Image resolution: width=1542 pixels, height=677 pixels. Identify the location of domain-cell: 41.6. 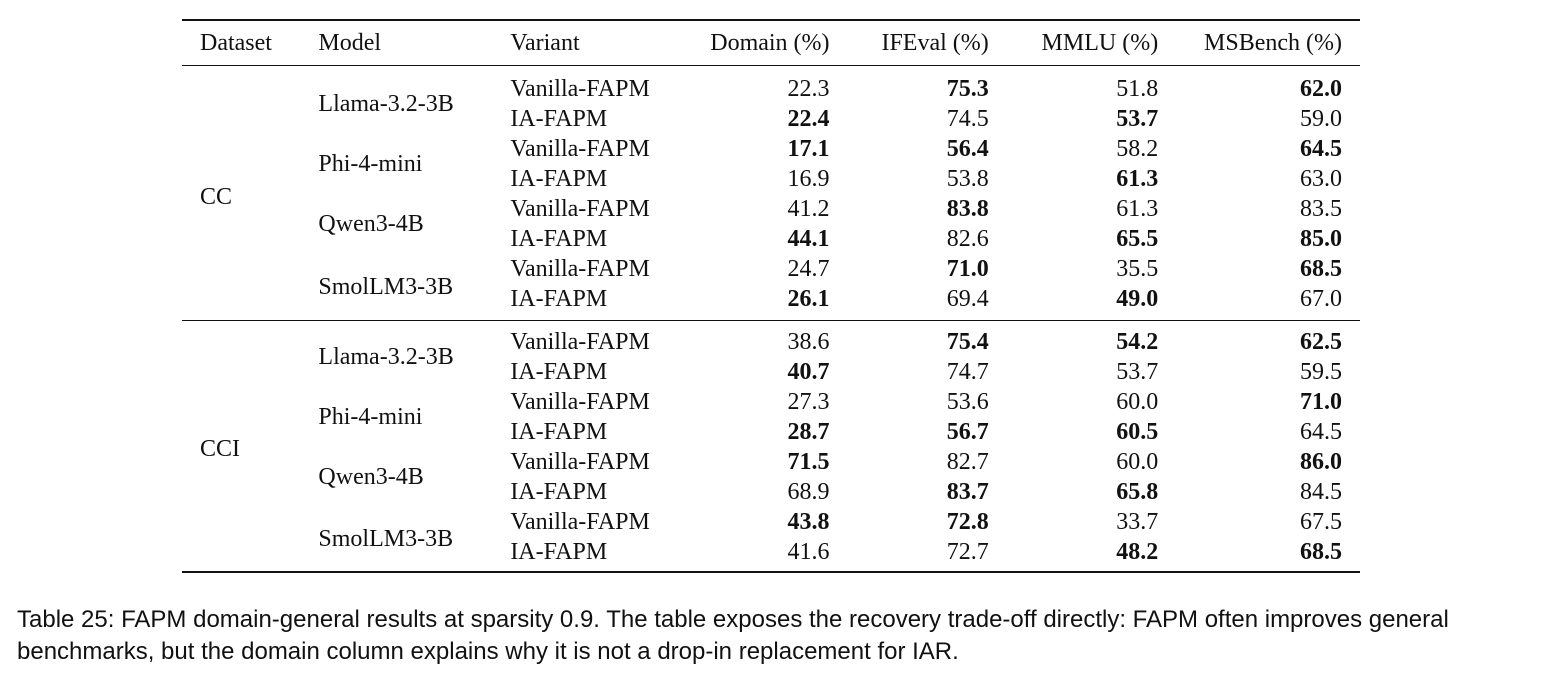
(808, 552).